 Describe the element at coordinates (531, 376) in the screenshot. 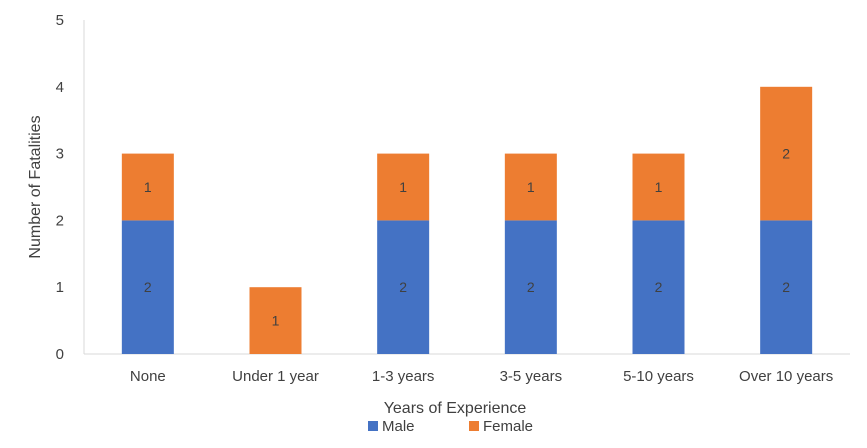

I see `x-tick-label: 3-5 years` at that location.